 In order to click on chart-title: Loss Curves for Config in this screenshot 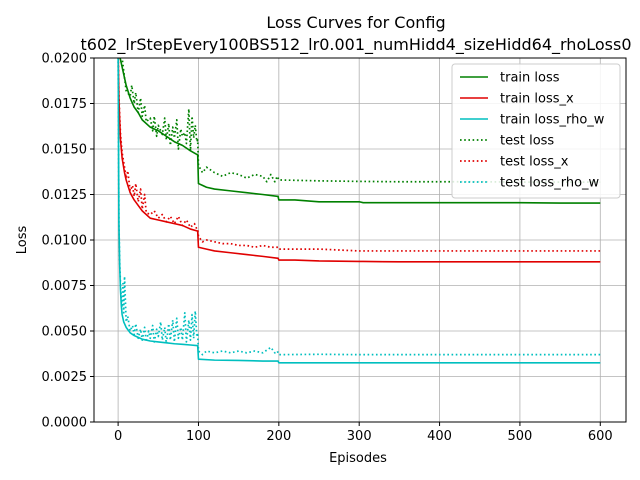, I will do `click(355, 22)`.